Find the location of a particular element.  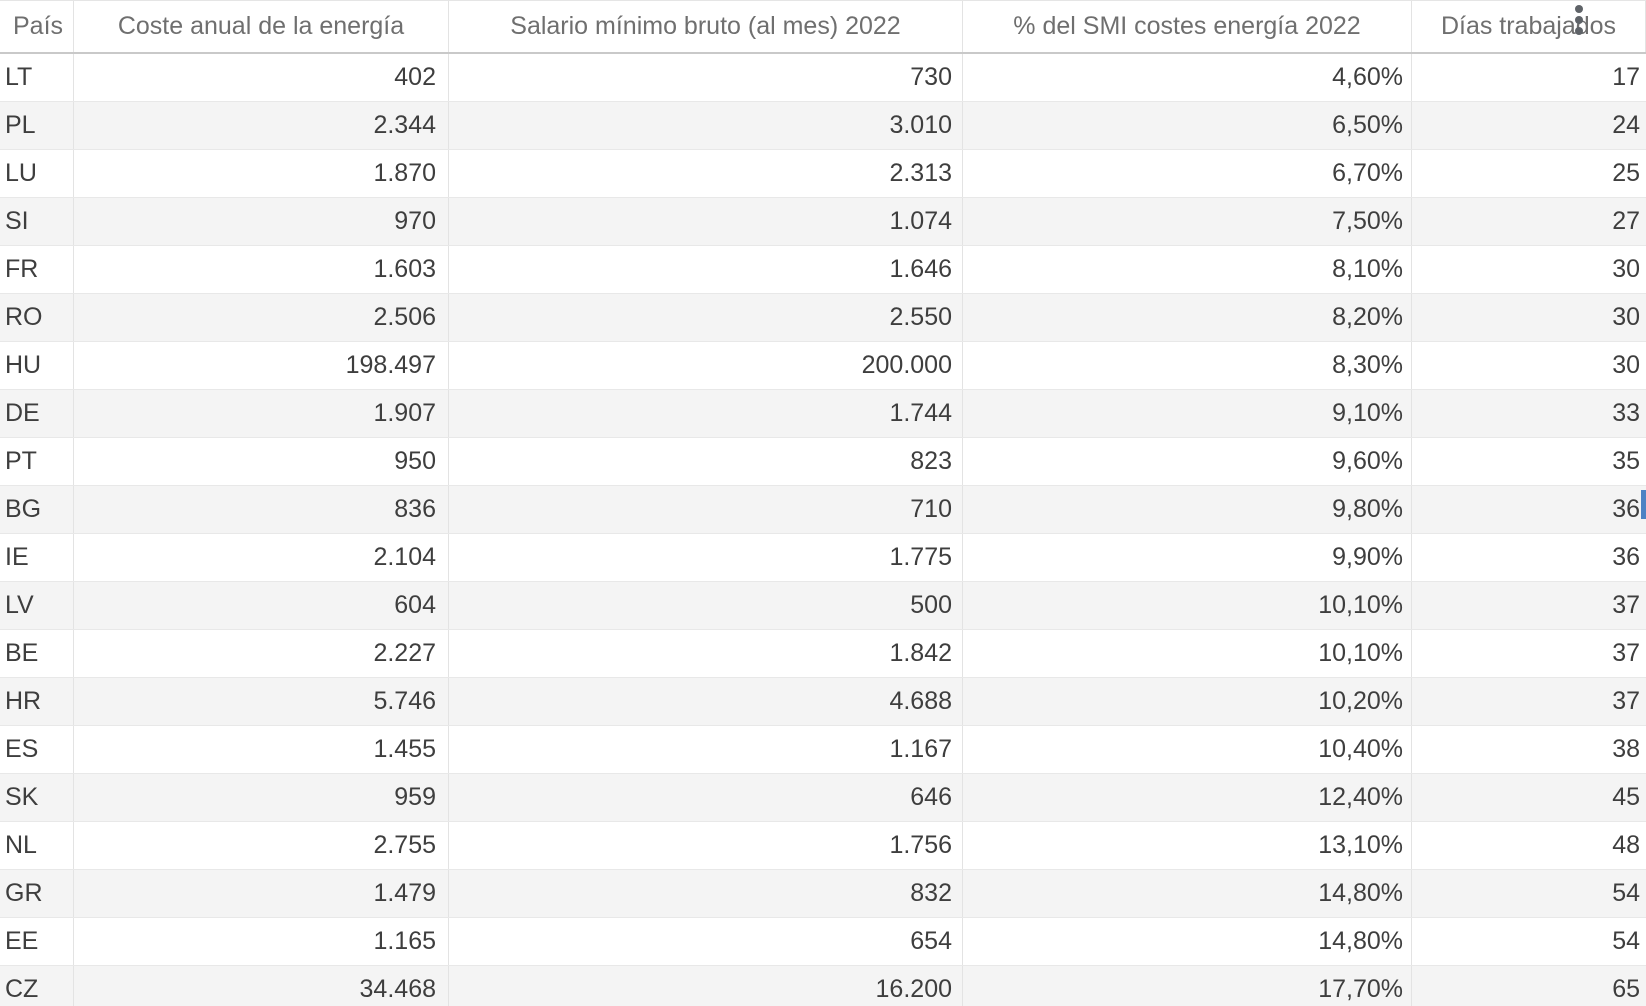

cell-salario: 710 is located at coordinates (706, 509).